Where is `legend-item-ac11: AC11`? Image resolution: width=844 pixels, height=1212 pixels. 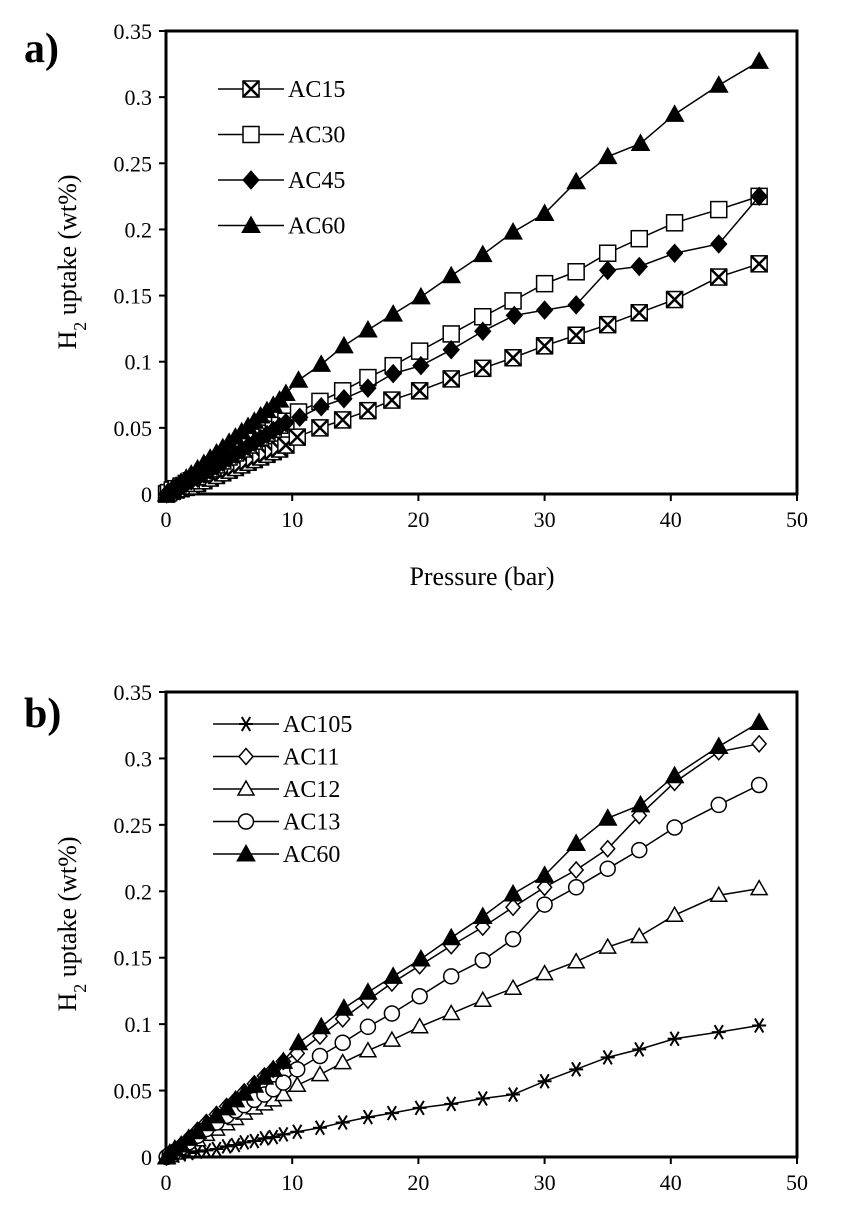
legend-item-ac11: AC11 is located at coordinates (276, 758).